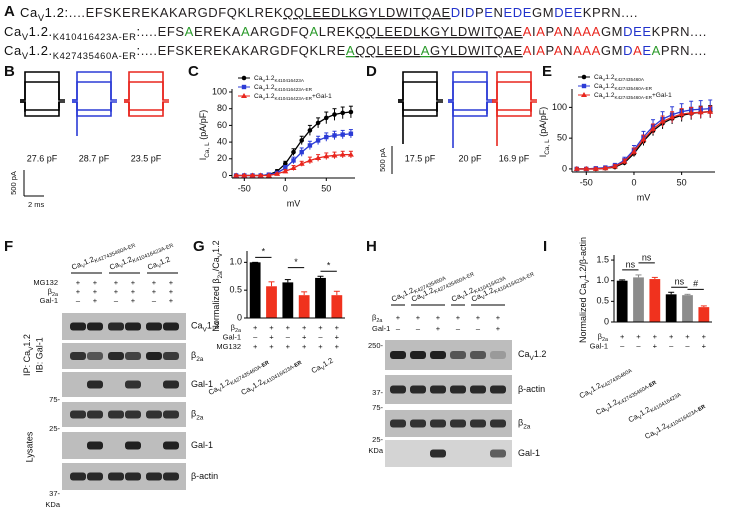  What do you see at coordinates (631, 264) in the screenshot?
I see `significance-label: ns` at bounding box center [631, 264].